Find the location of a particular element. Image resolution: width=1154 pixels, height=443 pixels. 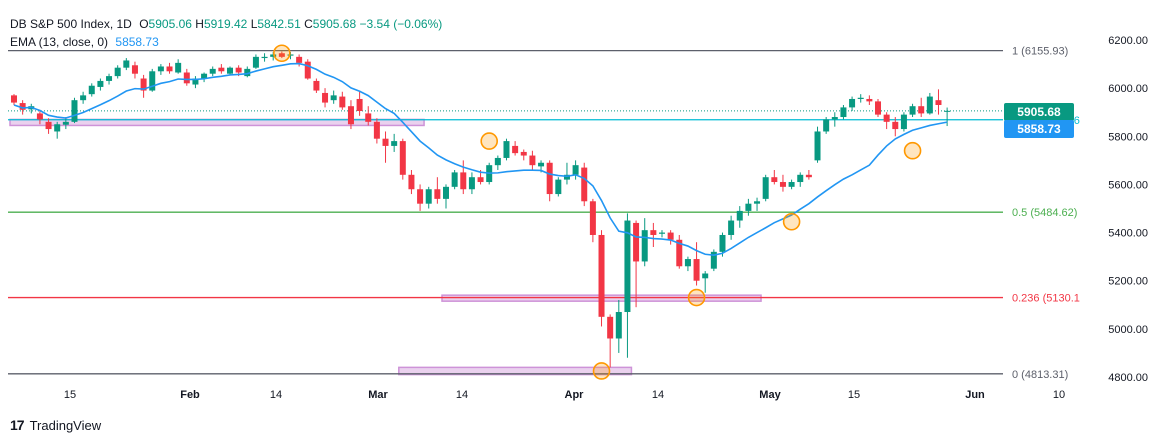

footer: 17 TradingView is located at coordinates (55, 425).